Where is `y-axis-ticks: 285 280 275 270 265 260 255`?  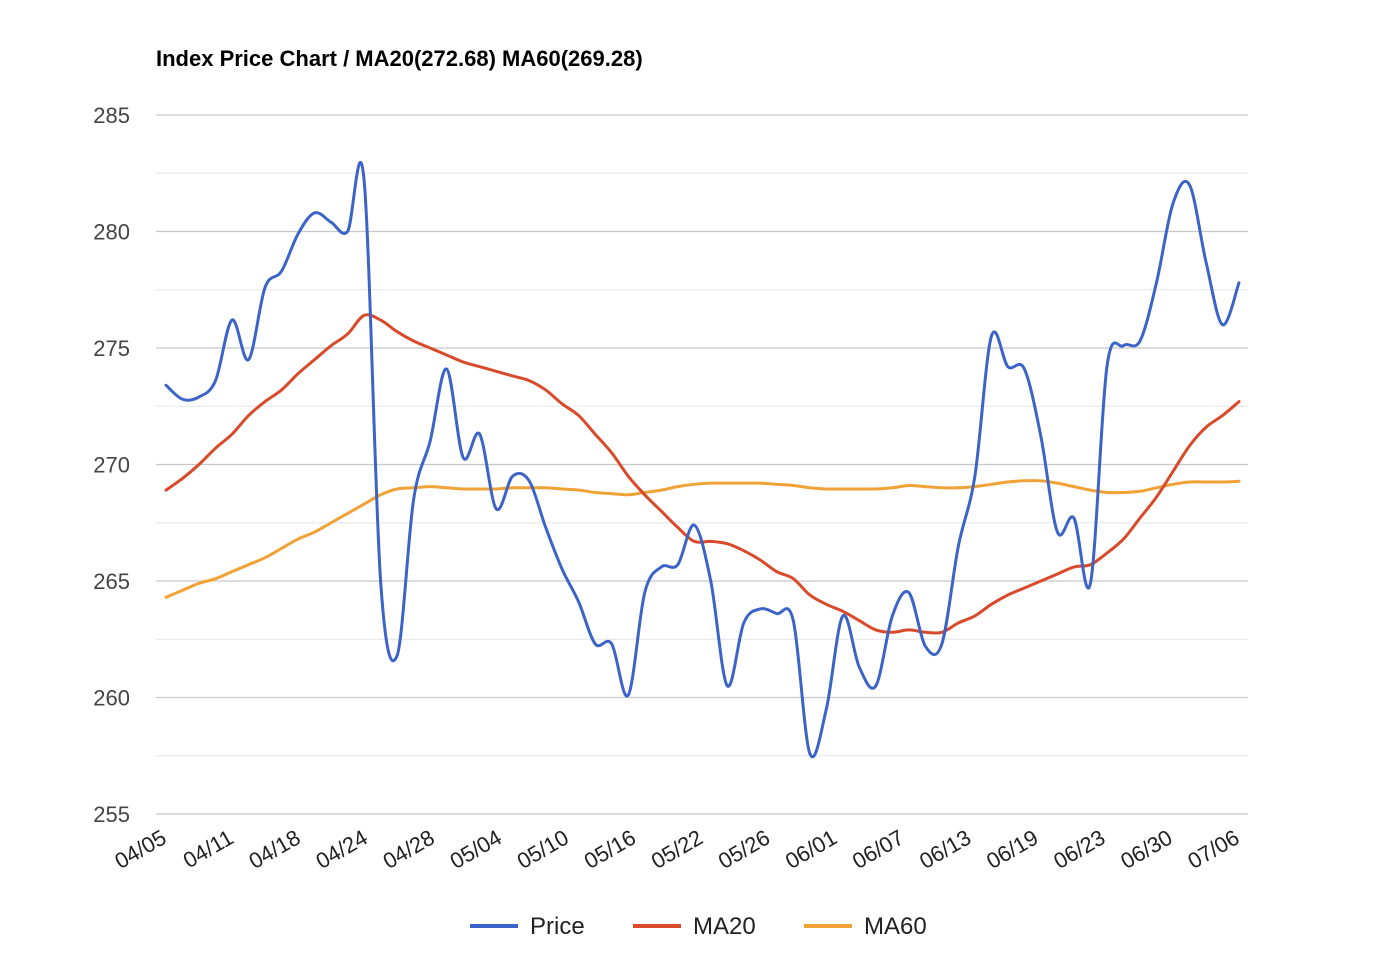
y-axis-ticks: 285 280 275 270 265 260 255 is located at coordinates (111, 465).